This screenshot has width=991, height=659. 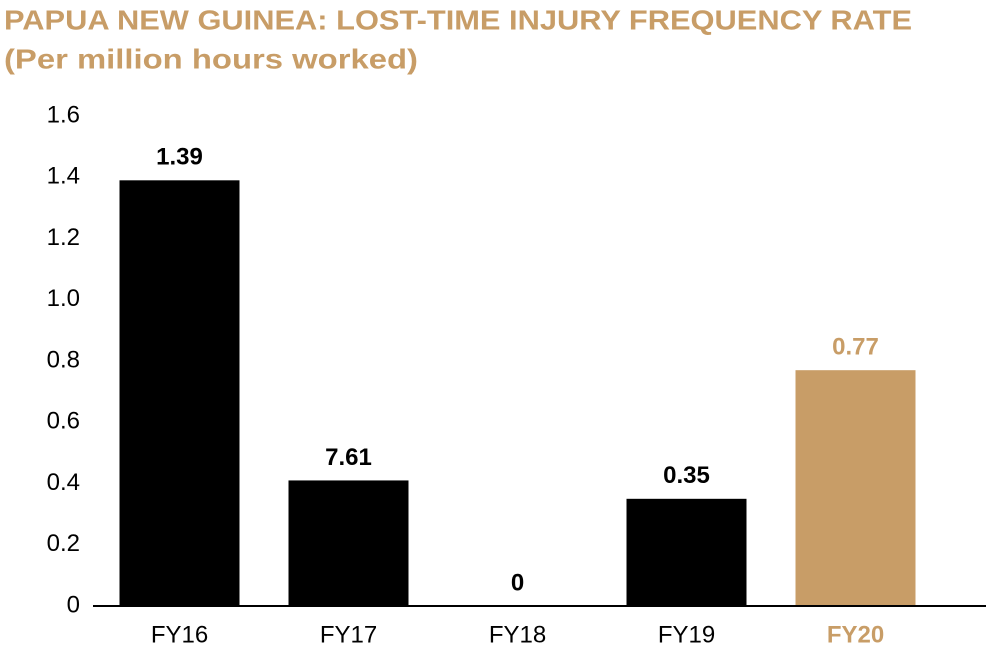 What do you see at coordinates (855, 347) in the screenshot?
I see `data-label: 0.77` at bounding box center [855, 347].